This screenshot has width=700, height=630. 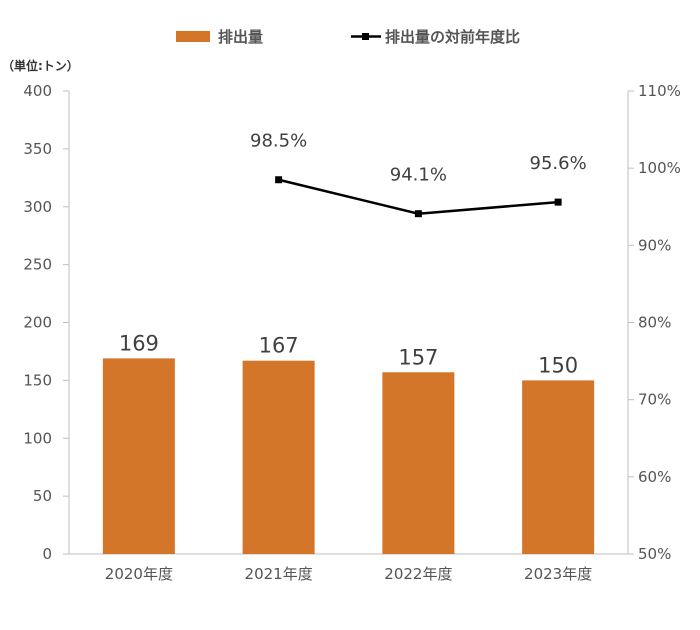 I want to click on y-left-tick-label: 0, so click(x=47, y=554).